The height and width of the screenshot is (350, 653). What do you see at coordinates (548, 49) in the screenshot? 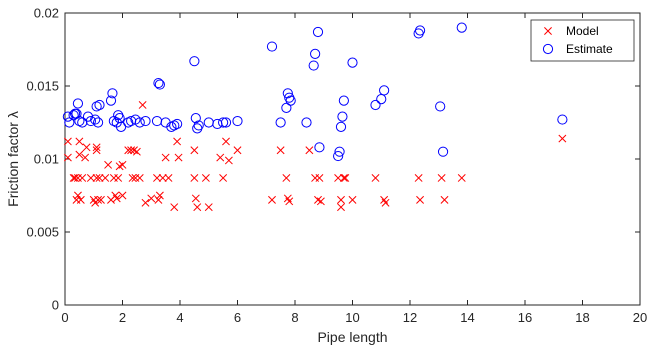
I see `legend-circle-marker` at bounding box center [548, 49].